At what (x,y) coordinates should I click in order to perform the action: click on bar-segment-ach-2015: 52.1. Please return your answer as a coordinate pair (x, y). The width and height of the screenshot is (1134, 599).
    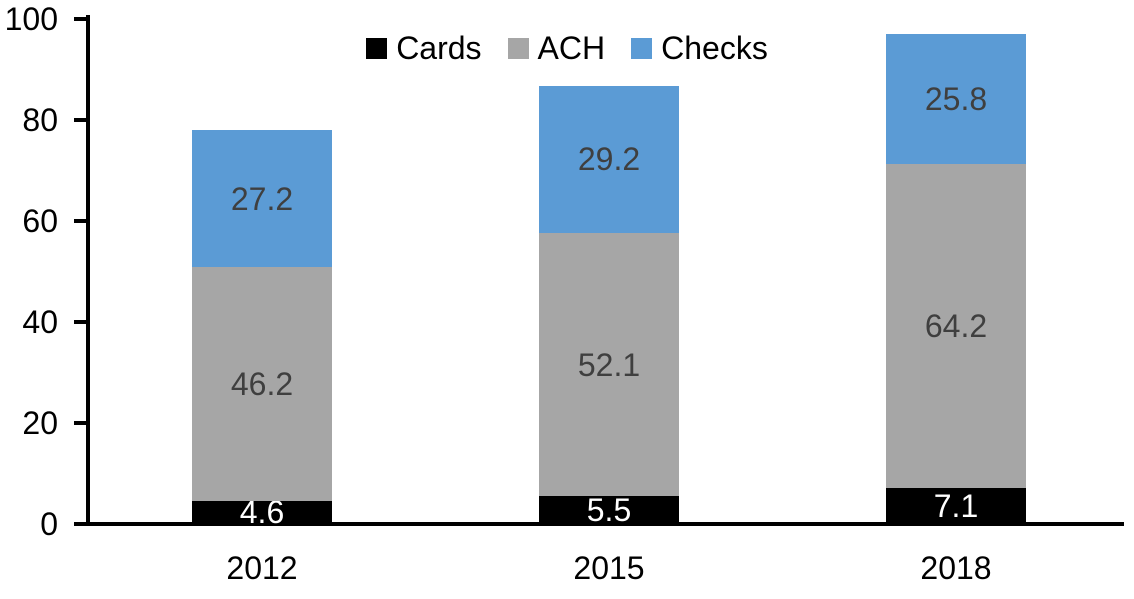
    Looking at the image, I should click on (609, 365).